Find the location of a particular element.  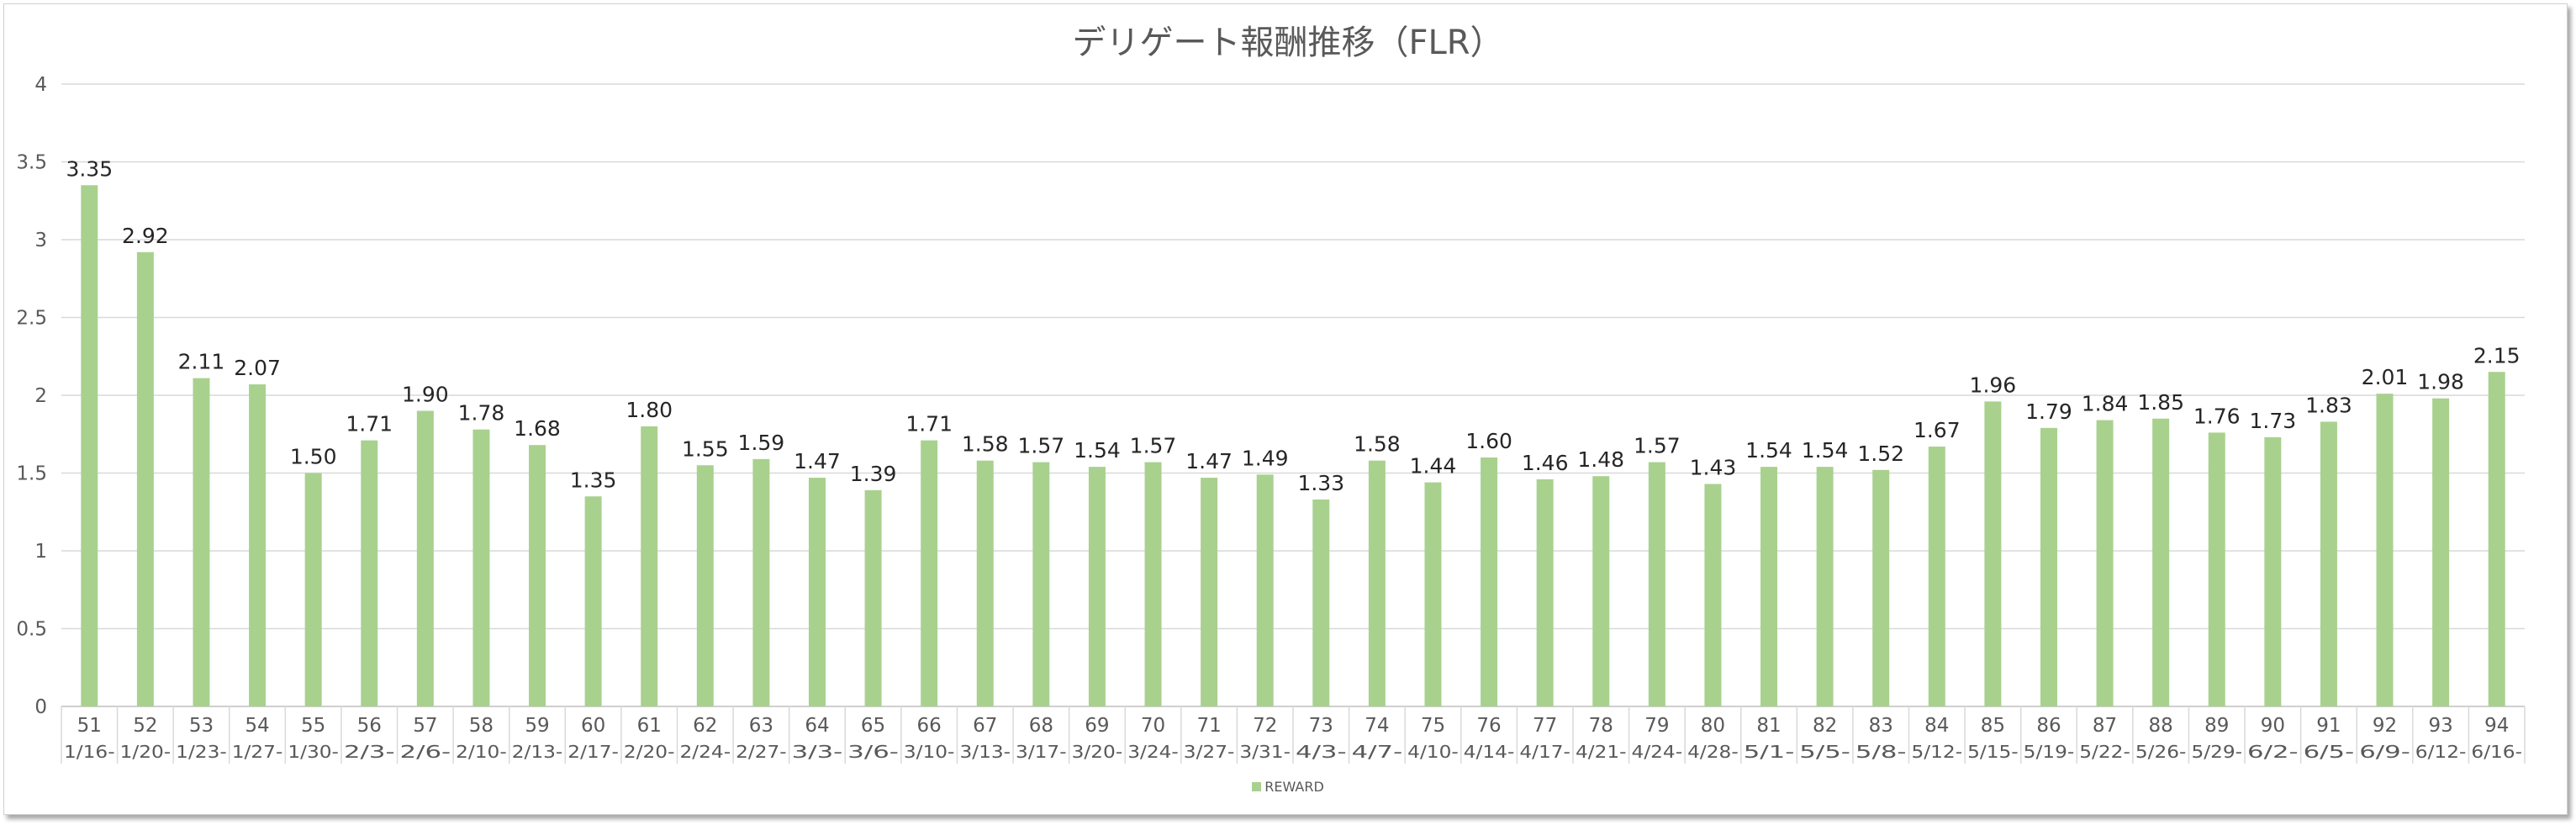

data-label: 1.67 is located at coordinates (1937, 430).